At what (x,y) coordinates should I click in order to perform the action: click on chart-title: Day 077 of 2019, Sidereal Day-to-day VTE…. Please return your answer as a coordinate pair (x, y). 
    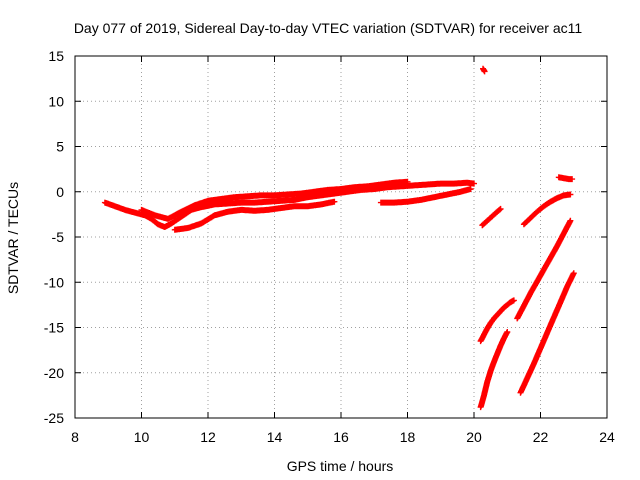
    Looking at the image, I should click on (328, 28).